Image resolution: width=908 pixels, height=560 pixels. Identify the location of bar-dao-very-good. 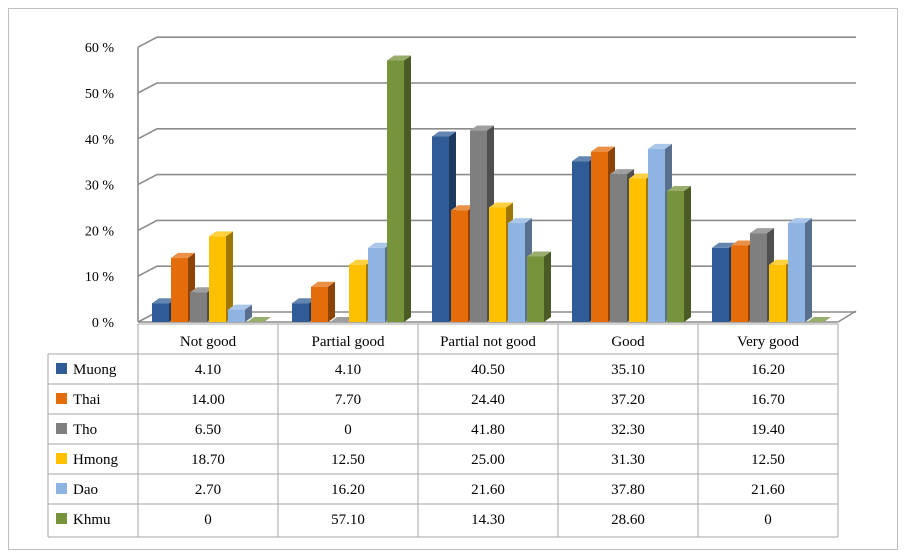
(800, 270).